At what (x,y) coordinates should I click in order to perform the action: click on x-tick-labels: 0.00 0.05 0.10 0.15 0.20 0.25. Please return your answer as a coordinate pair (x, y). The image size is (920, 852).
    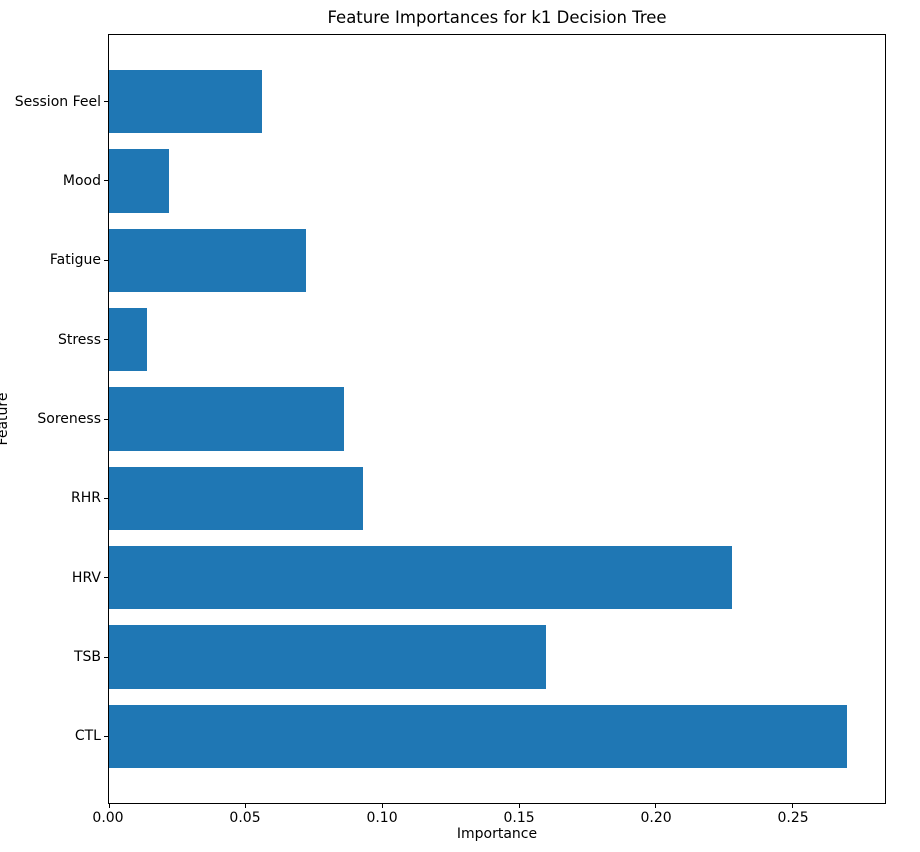
    Looking at the image, I should click on (489, 819).